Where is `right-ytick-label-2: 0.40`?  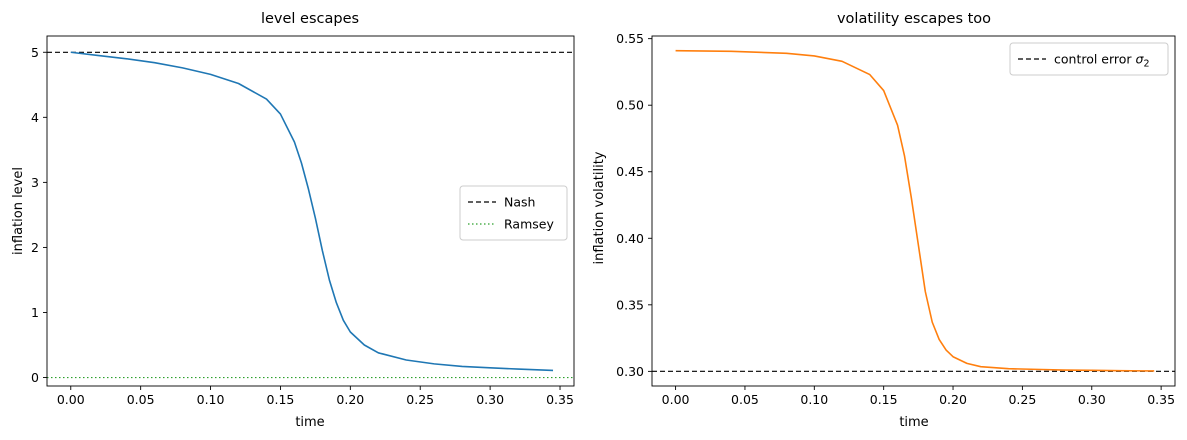
right-ytick-label-2: 0.40 is located at coordinates (630, 238).